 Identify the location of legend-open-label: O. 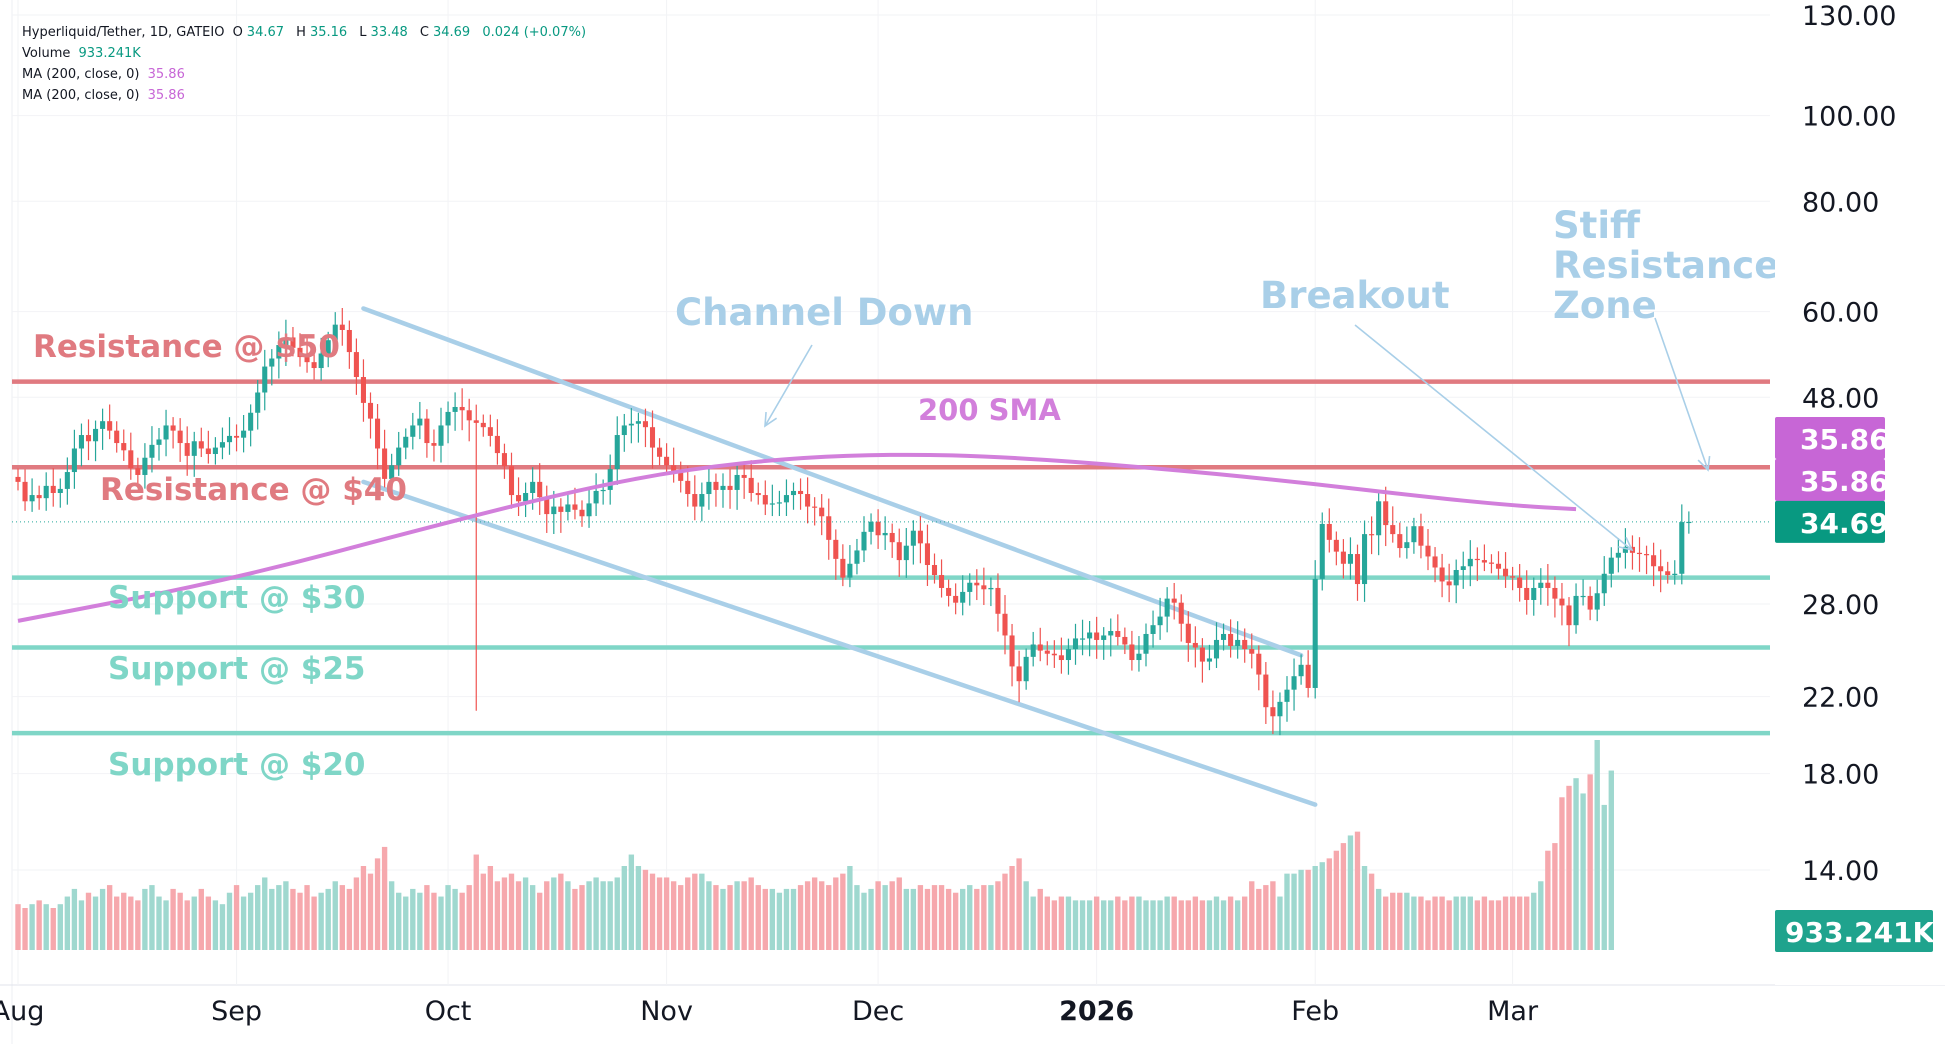
(237, 32).